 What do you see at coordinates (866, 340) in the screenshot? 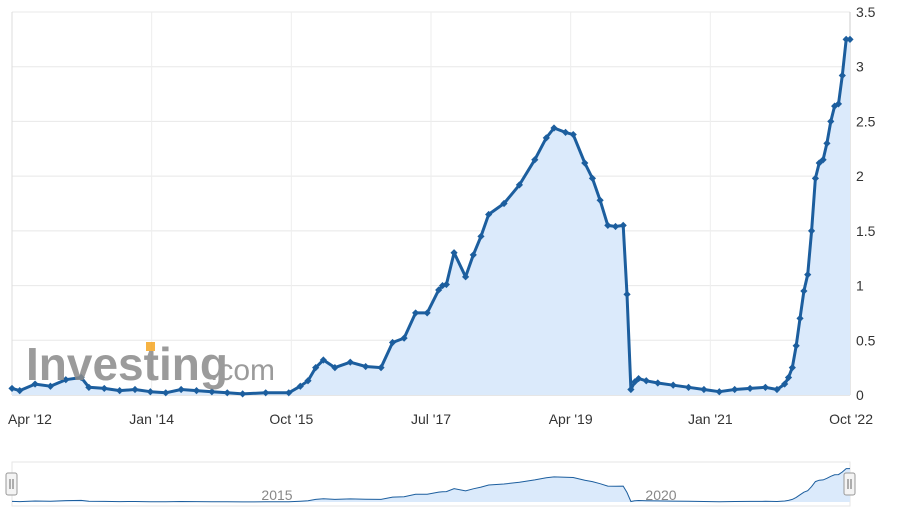
I see `y-tick-label: 0.5` at bounding box center [866, 340].